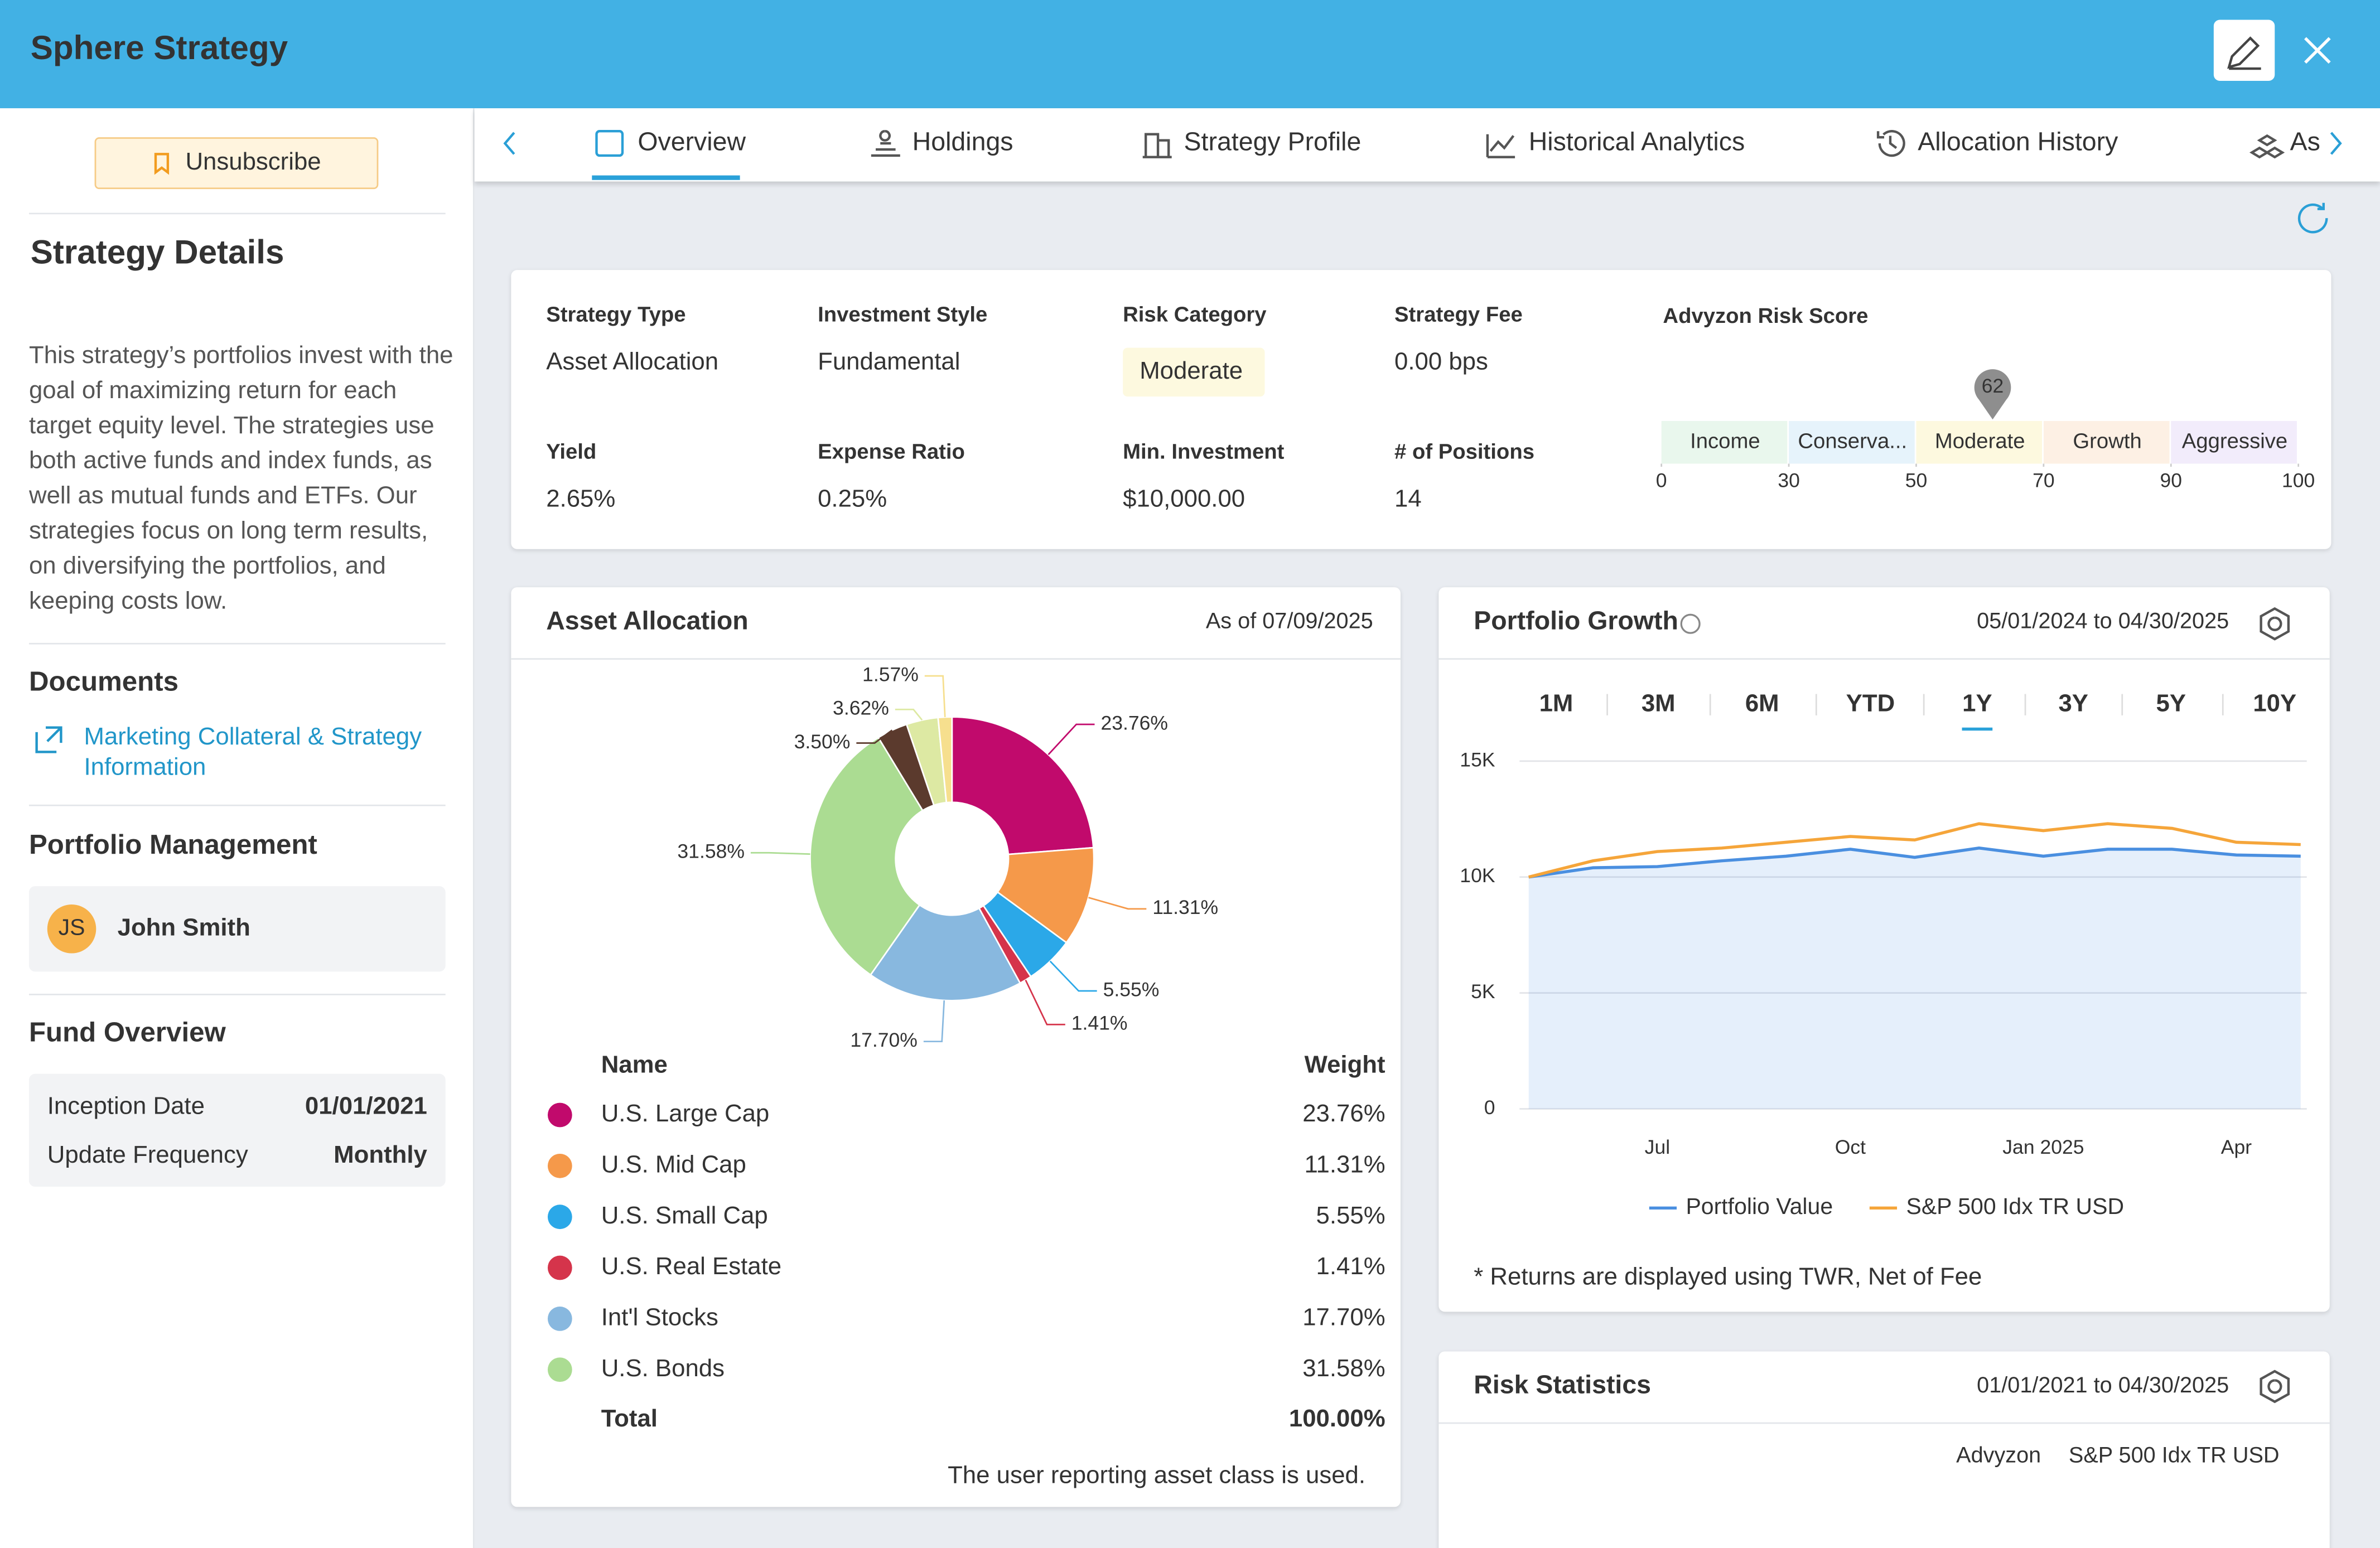  What do you see at coordinates (866, 856) in the screenshot?
I see `pie-slice` at bounding box center [866, 856].